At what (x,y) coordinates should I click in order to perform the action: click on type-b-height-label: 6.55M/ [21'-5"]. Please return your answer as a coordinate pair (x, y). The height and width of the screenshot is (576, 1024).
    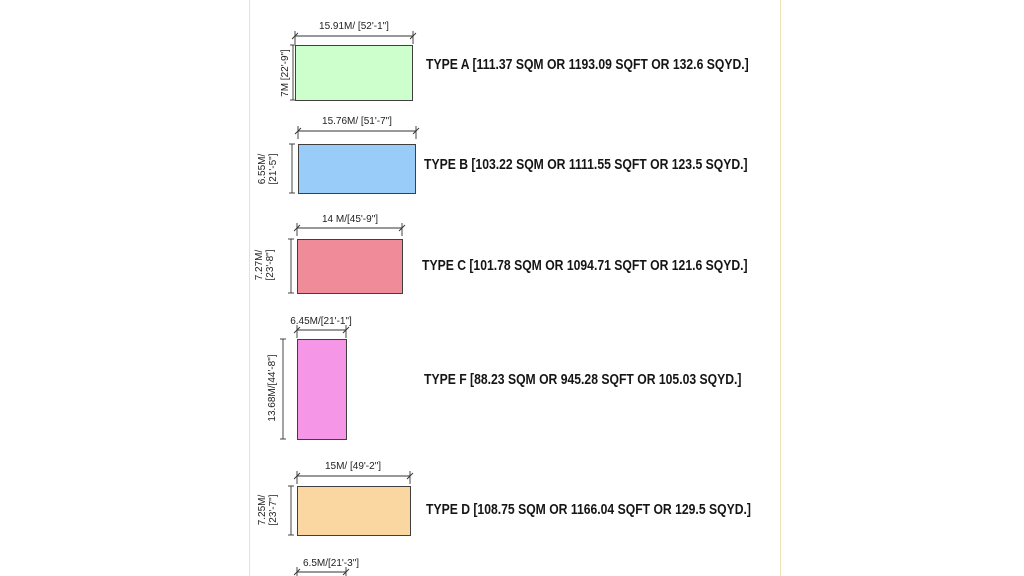
    Looking at the image, I should click on (268, 169).